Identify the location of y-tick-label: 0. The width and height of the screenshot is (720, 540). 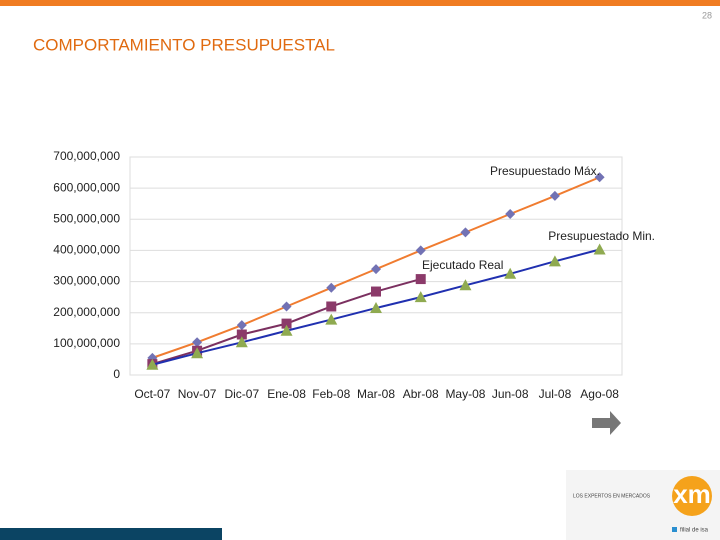
(116, 374).